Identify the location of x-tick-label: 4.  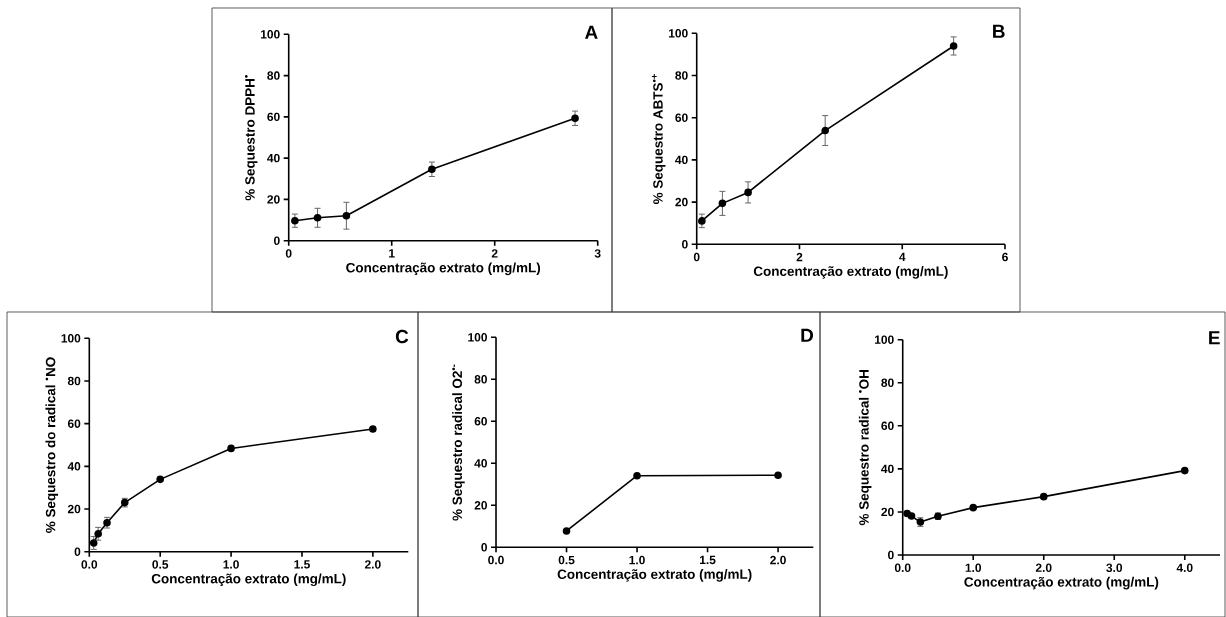
(902, 256).